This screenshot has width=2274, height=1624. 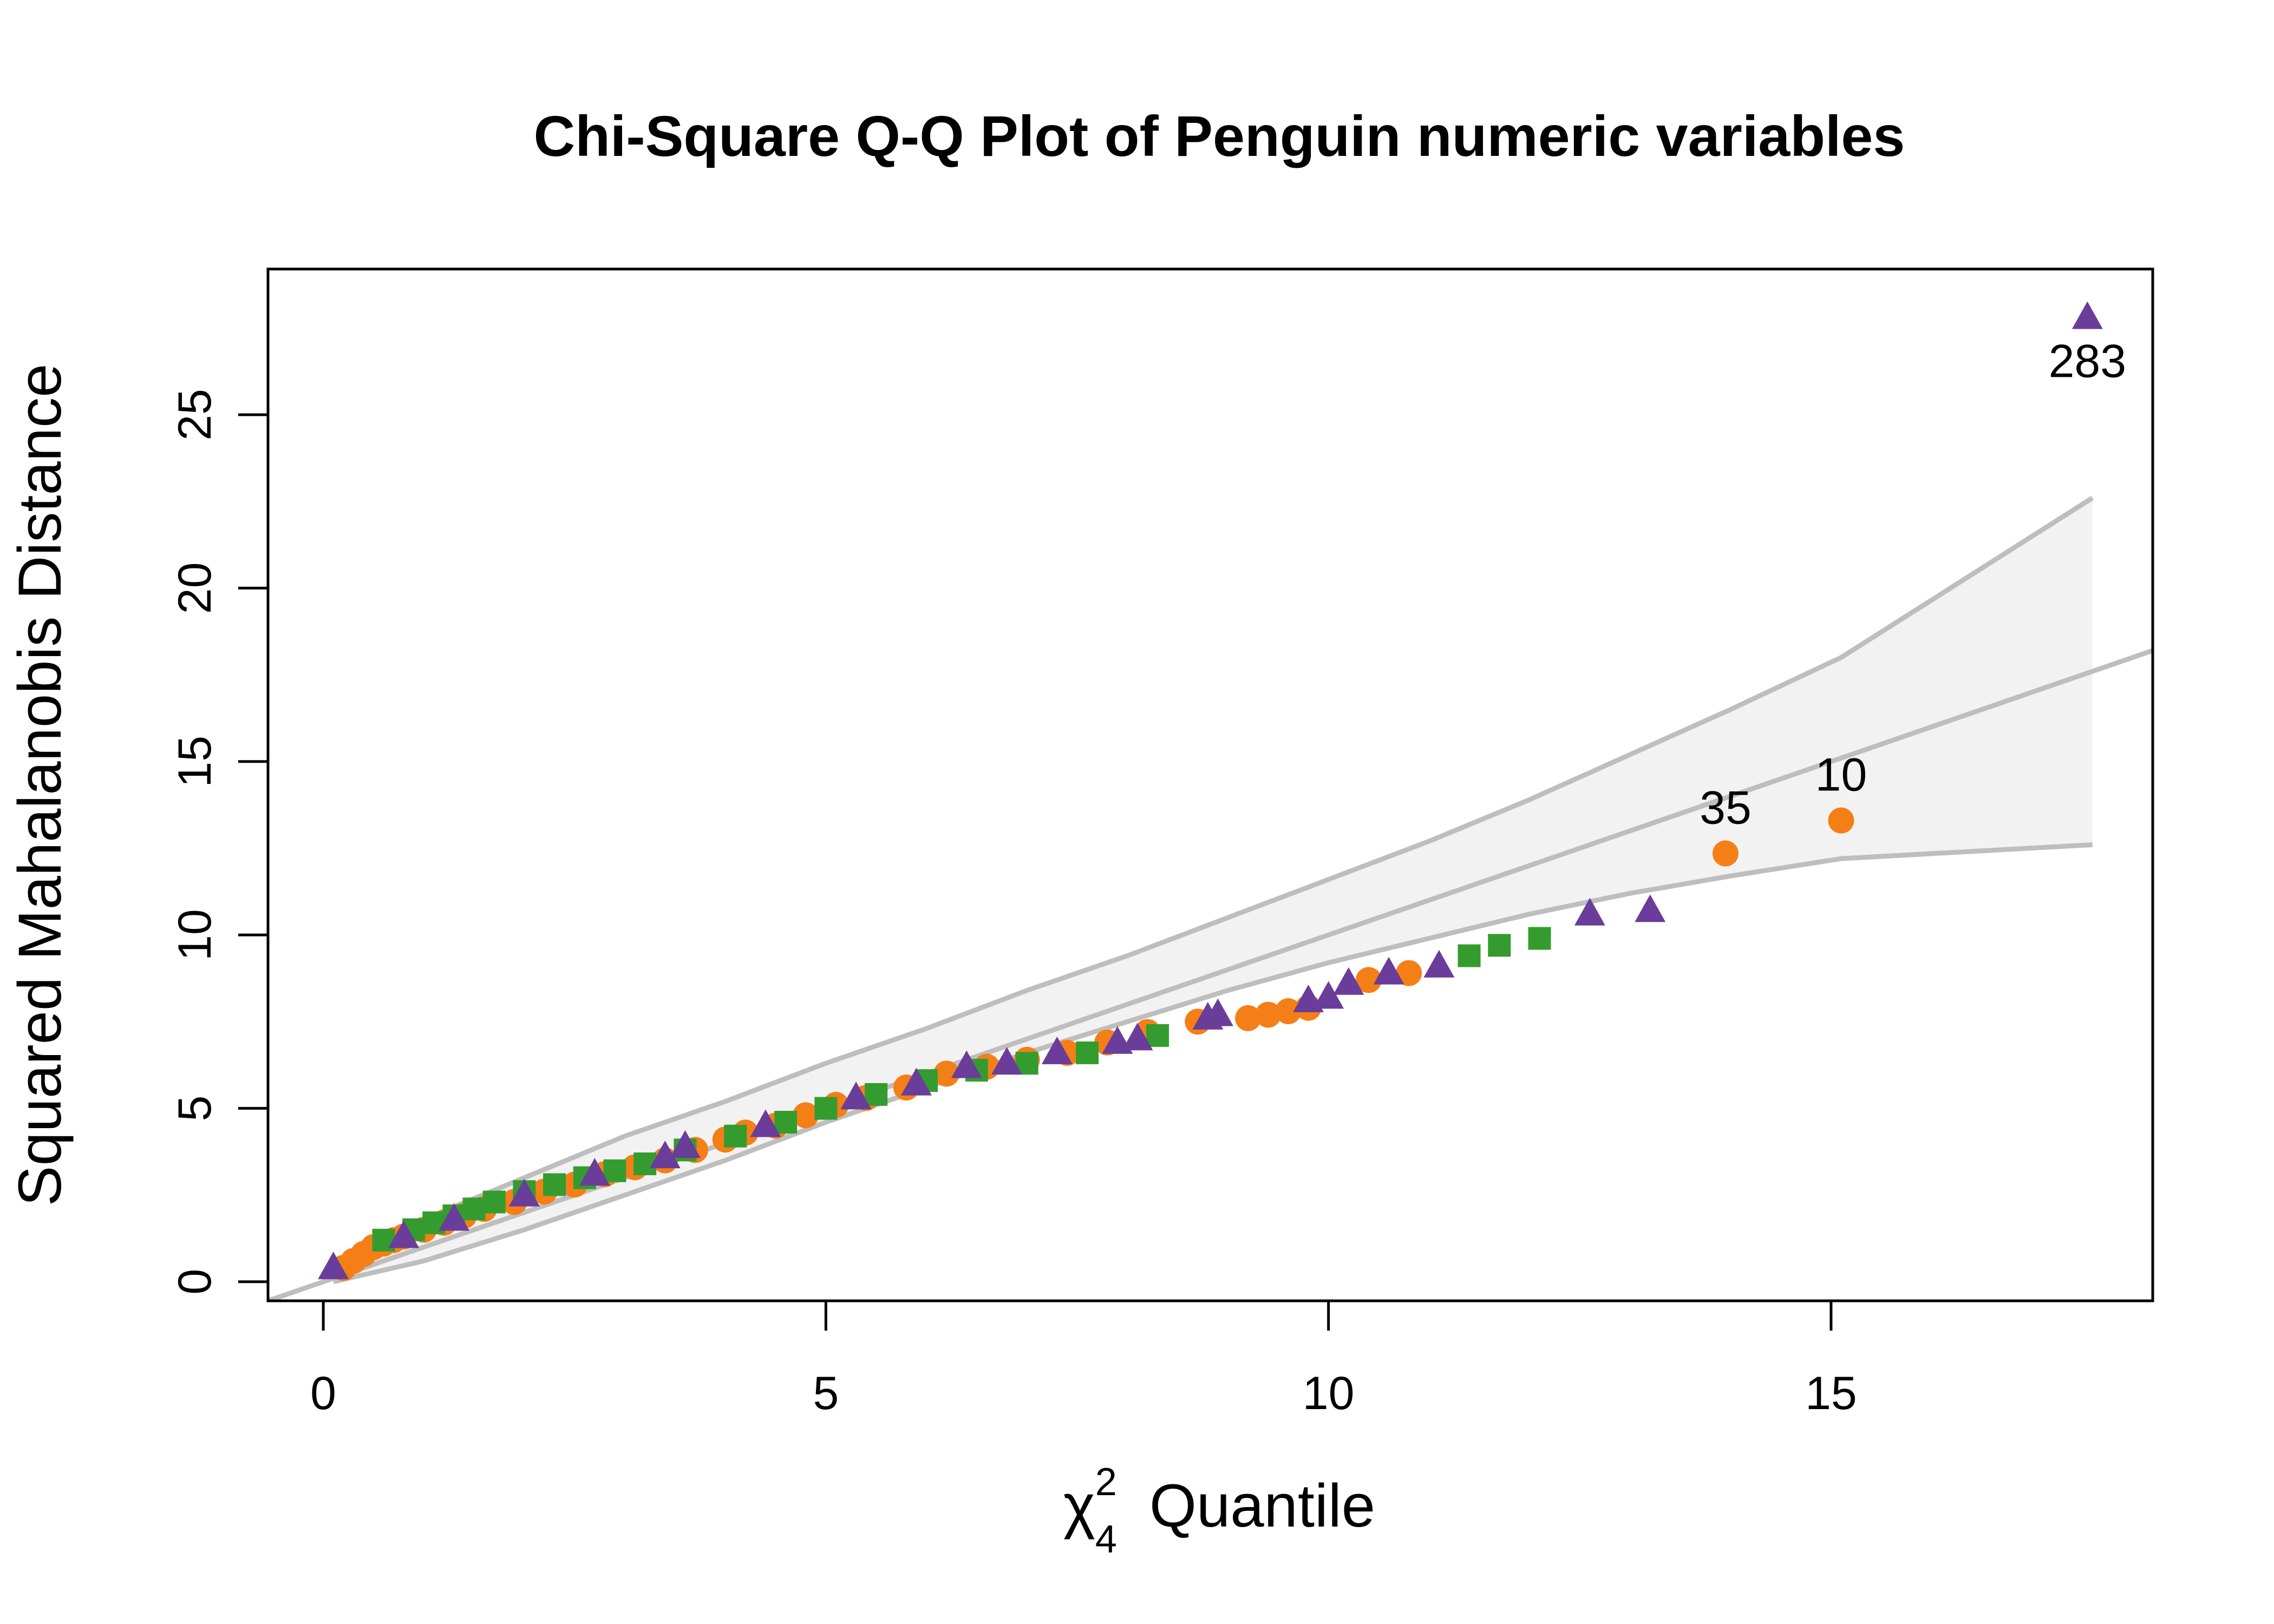 What do you see at coordinates (195, 935) in the screenshot?
I see `y-tick-label: 10` at bounding box center [195, 935].